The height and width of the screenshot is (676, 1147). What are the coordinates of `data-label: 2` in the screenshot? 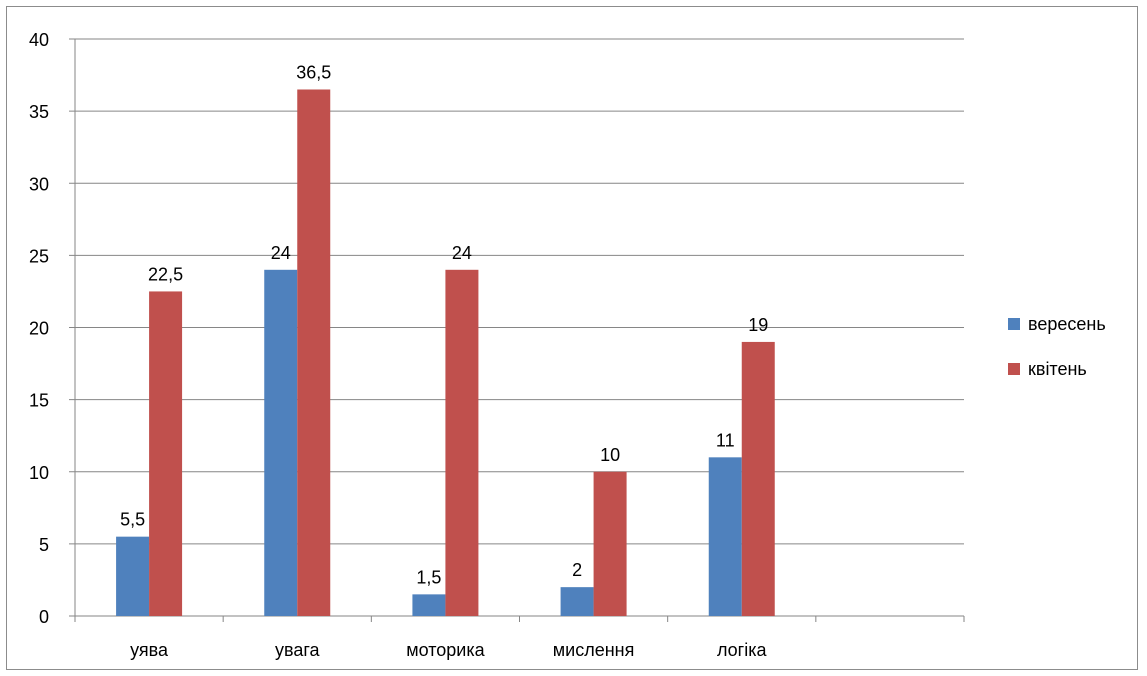 It's located at (577, 570).